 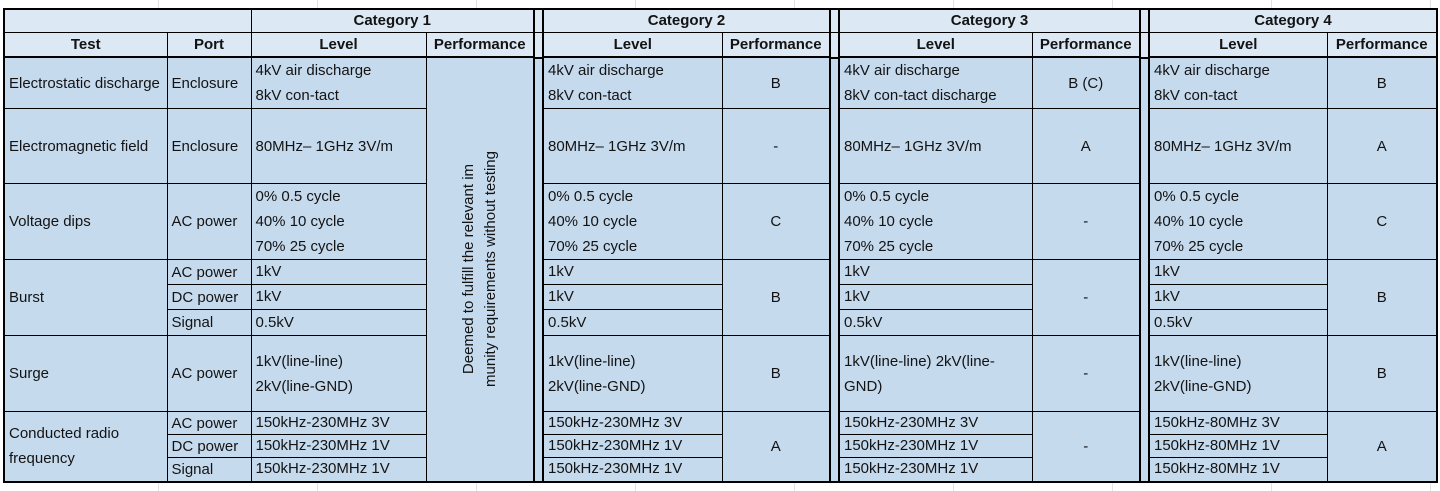 What do you see at coordinates (776, 146) in the screenshot?
I see `cell-emfield-perf-c2: -` at bounding box center [776, 146].